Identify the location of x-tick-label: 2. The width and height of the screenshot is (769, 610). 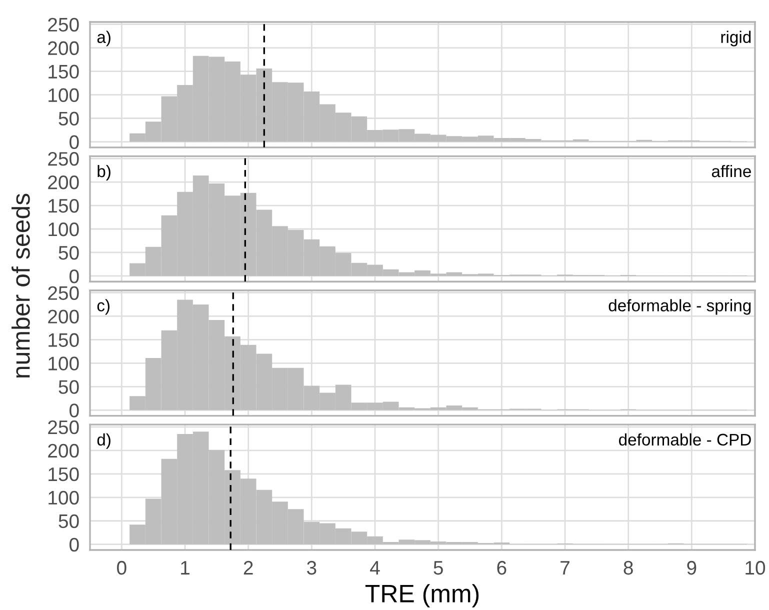
(248, 567).